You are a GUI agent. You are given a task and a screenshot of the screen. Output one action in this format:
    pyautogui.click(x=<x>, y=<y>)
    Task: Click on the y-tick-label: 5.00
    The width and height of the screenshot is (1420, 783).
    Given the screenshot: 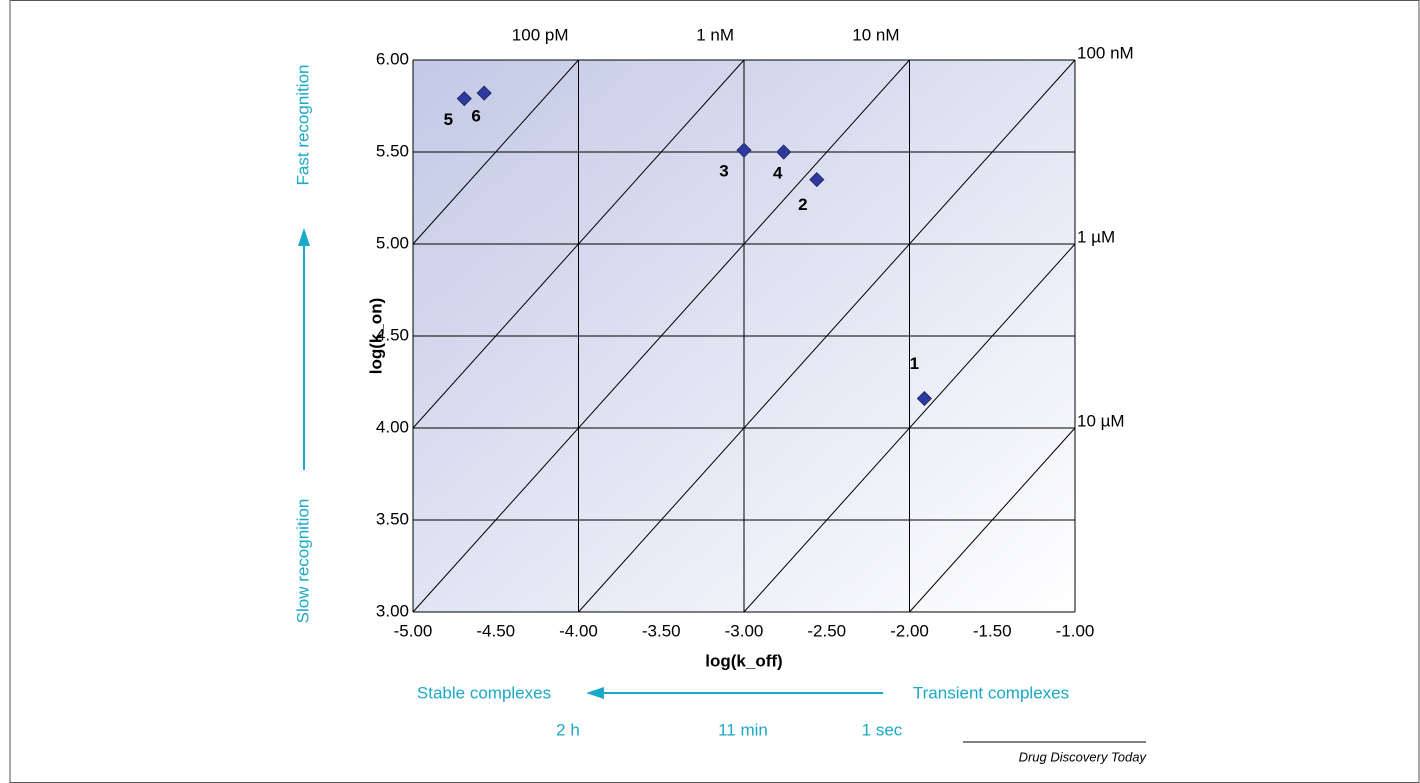 What is the action you would take?
    pyautogui.click(x=392, y=242)
    